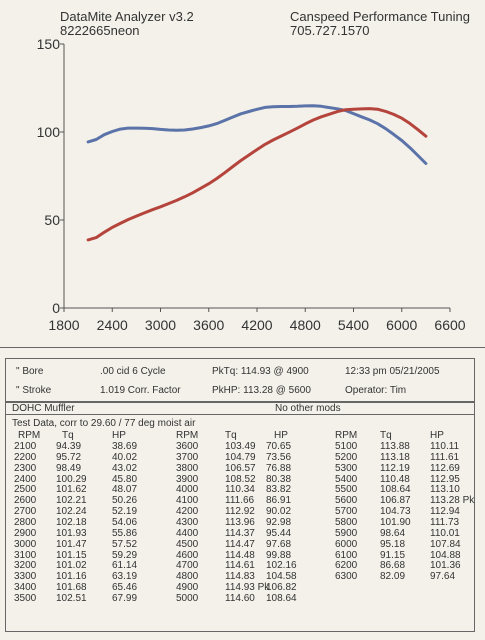  What do you see at coordinates (52, 220) in the screenshot?
I see `y-tick-label: 50` at bounding box center [52, 220].